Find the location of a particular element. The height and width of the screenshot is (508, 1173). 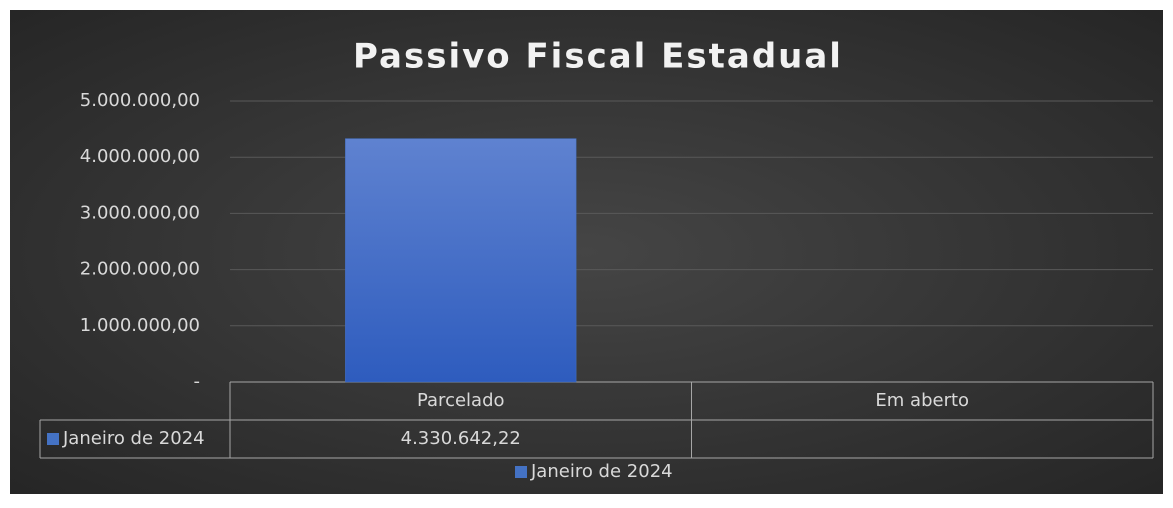

table-value: 4.330.642,22 is located at coordinates (461, 438).